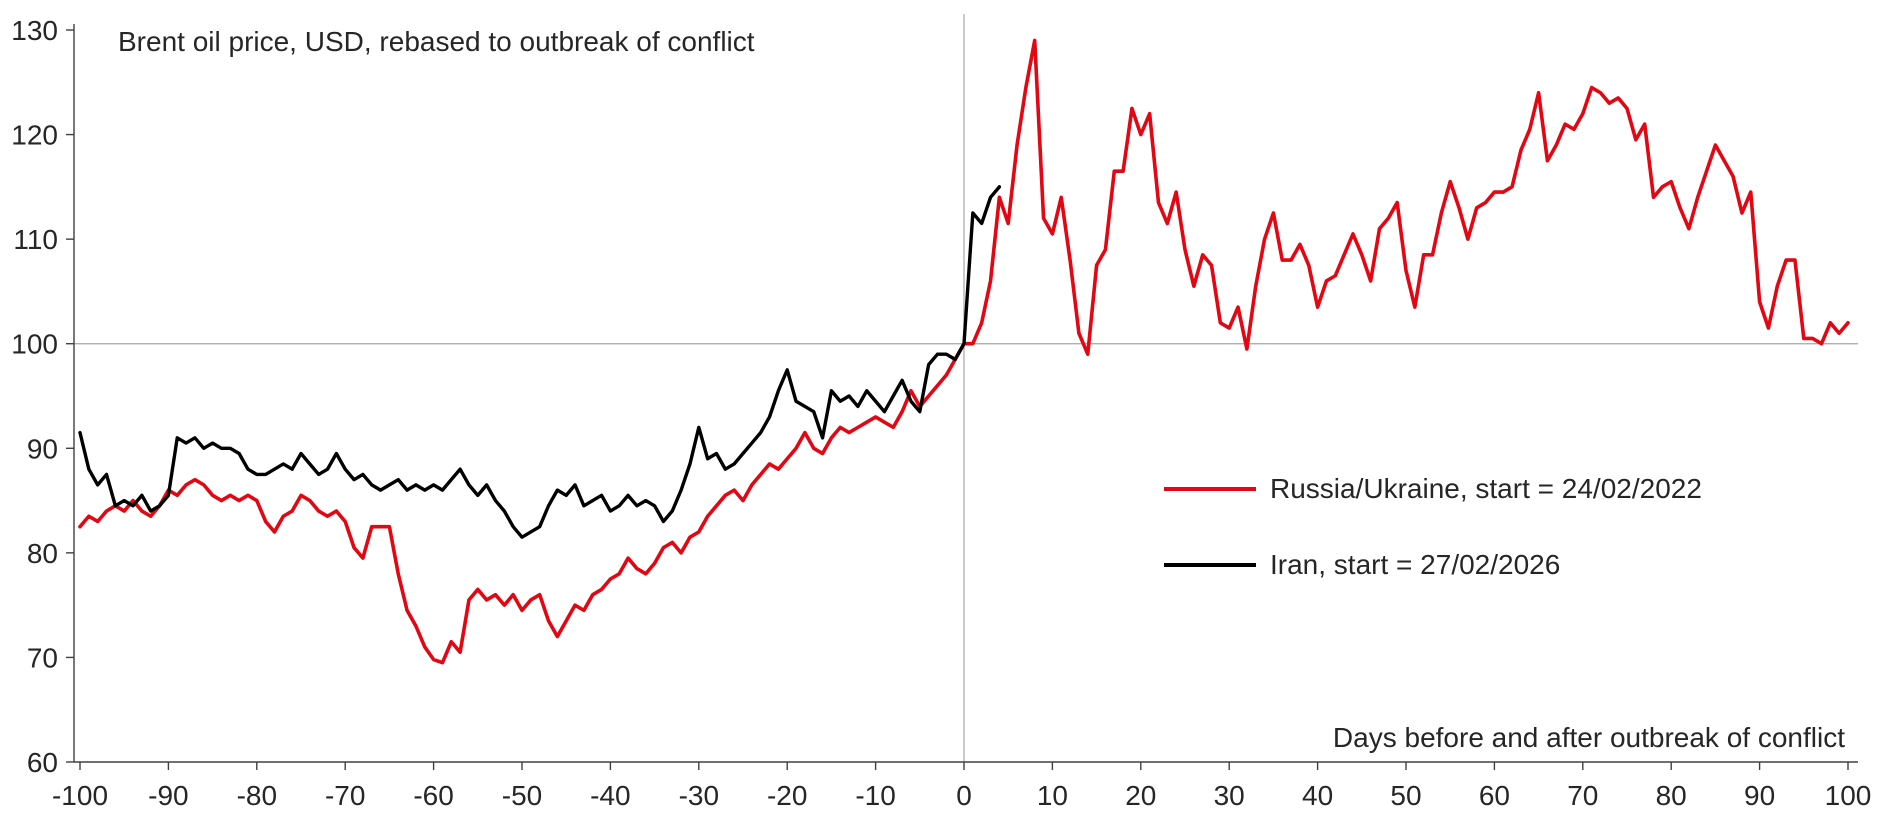 Image resolution: width=1886 pixels, height=823 pixels. What do you see at coordinates (1671, 795) in the screenshot?
I see `x-tick-label: 80` at bounding box center [1671, 795].